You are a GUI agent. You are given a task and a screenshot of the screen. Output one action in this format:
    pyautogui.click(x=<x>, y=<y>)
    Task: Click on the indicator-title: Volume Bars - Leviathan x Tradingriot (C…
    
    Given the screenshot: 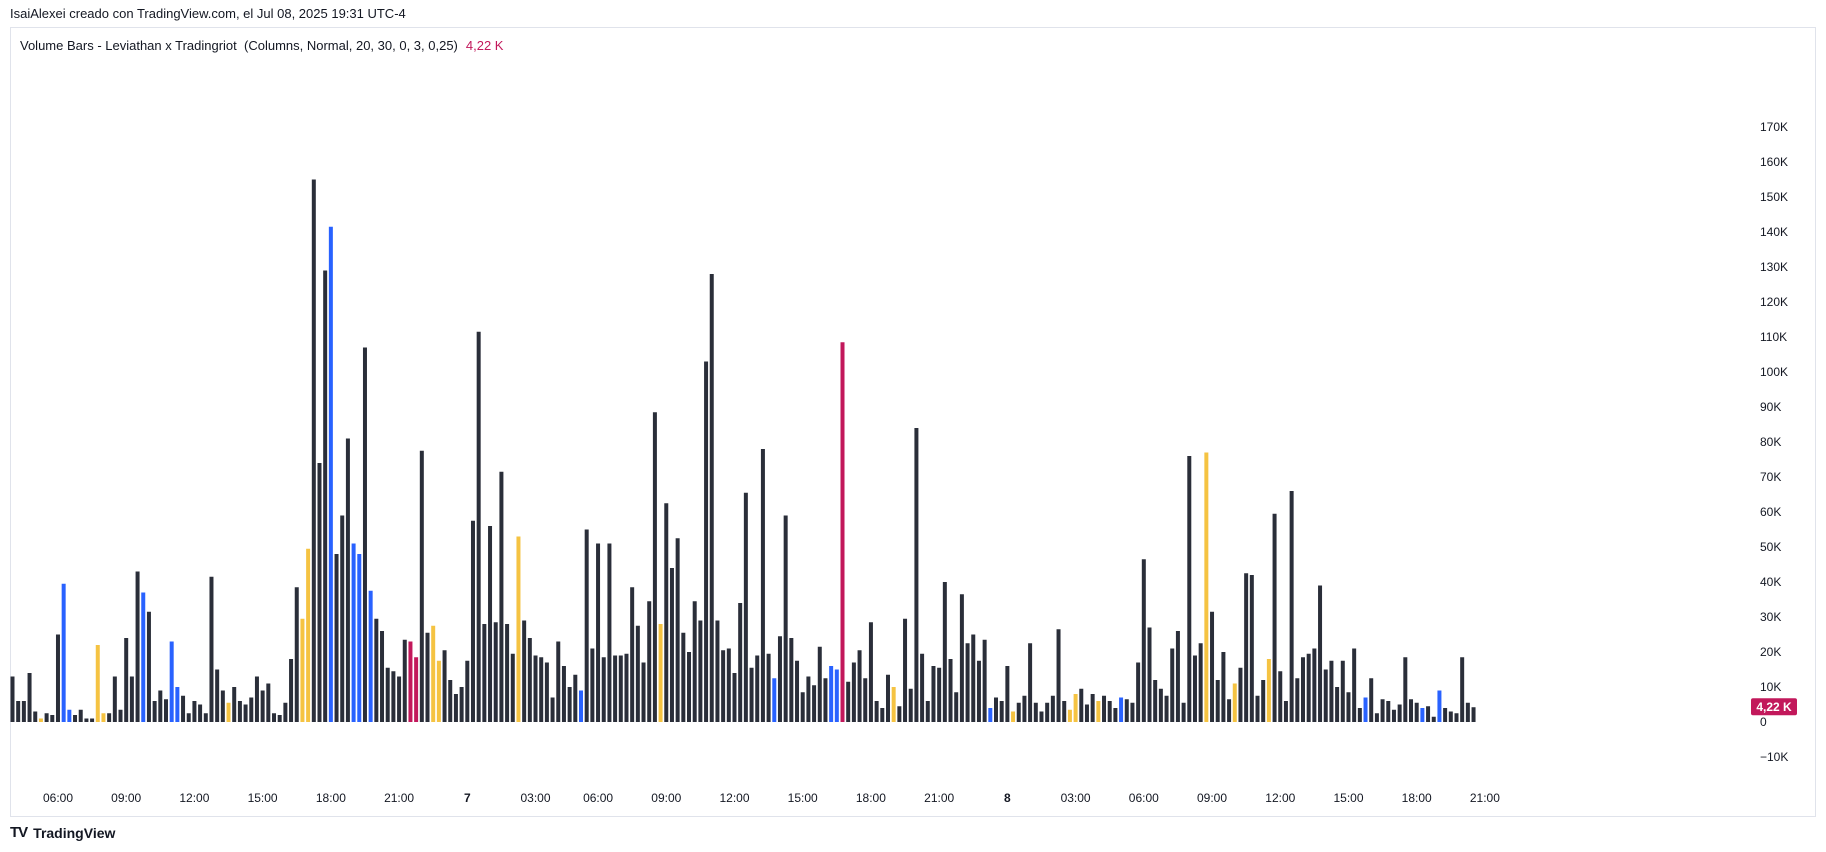 What is the action you would take?
    pyautogui.click(x=239, y=45)
    